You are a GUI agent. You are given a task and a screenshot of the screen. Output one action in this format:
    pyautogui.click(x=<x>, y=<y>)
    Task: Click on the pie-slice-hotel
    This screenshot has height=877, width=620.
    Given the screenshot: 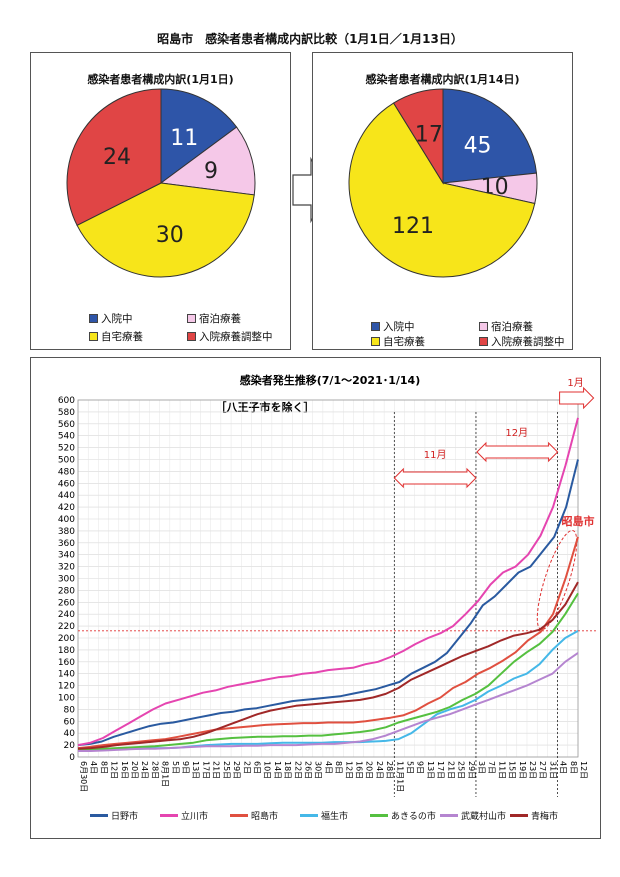 What is the action you would take?
    pyautogui.click(x=207, y=161)
    